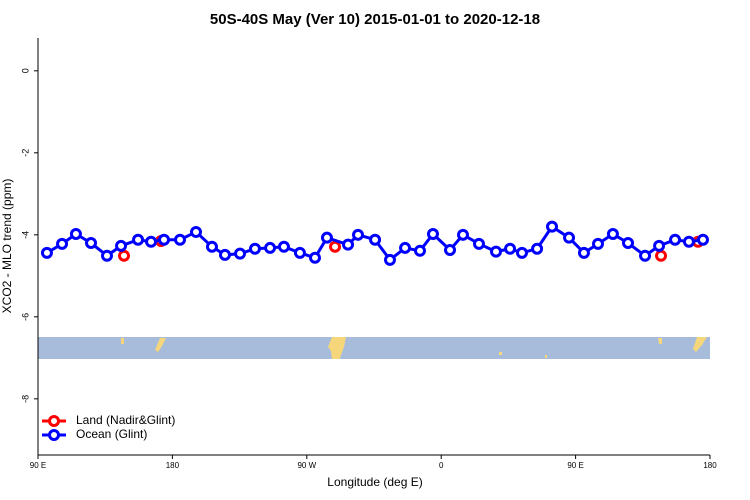 The width and height of the screenshot is (750, 500). What do you see at coordinates (374, 348) in the screenshot?
I see `map-strip` at bounding box center [374, 348].